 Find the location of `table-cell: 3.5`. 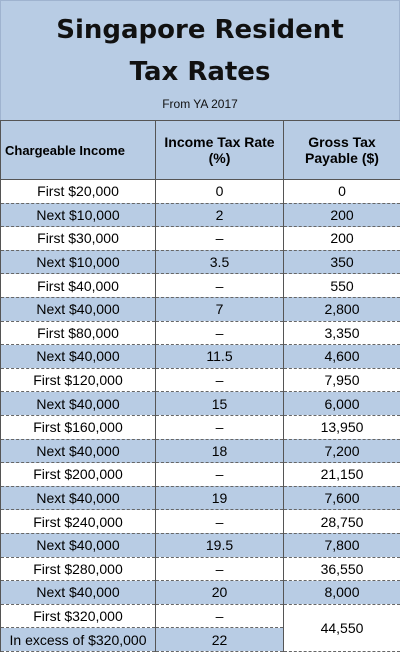

table-cell: 3.5 is located at coordinates (219, 262).